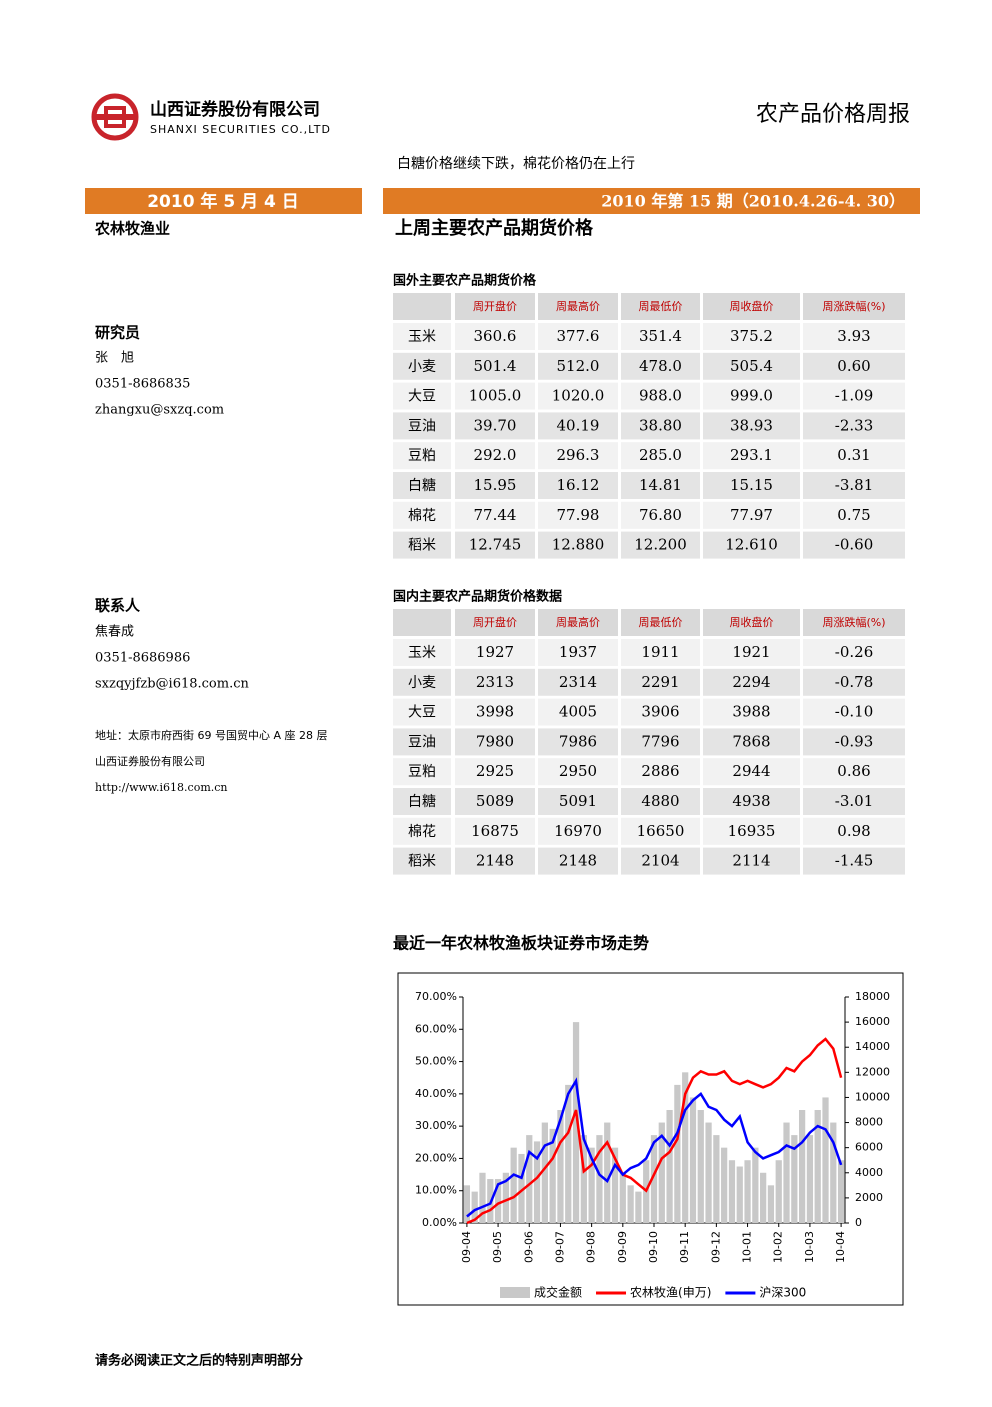  I want to click on section-title: 上周主要农产品期货价格, so click(494, 228).